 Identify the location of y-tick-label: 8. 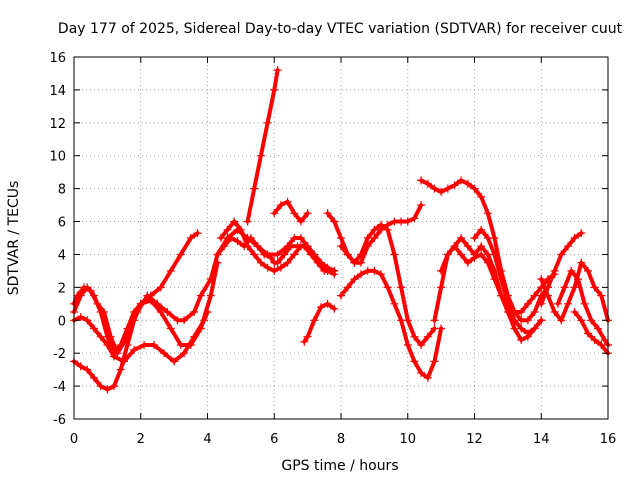
(62, 190).